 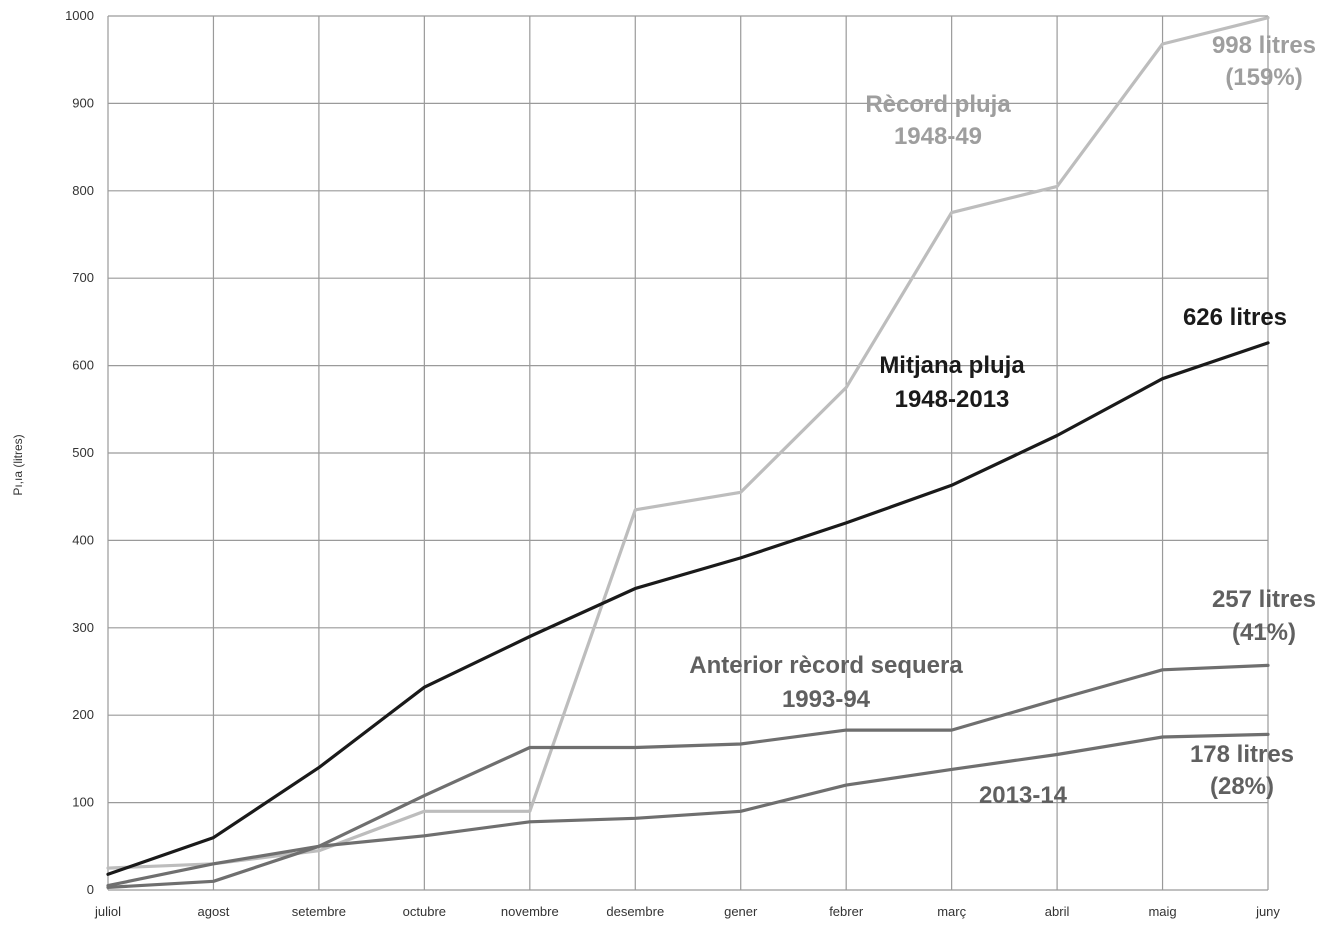 I want to click on x-tick-label: març, so click(x=951, y=911).